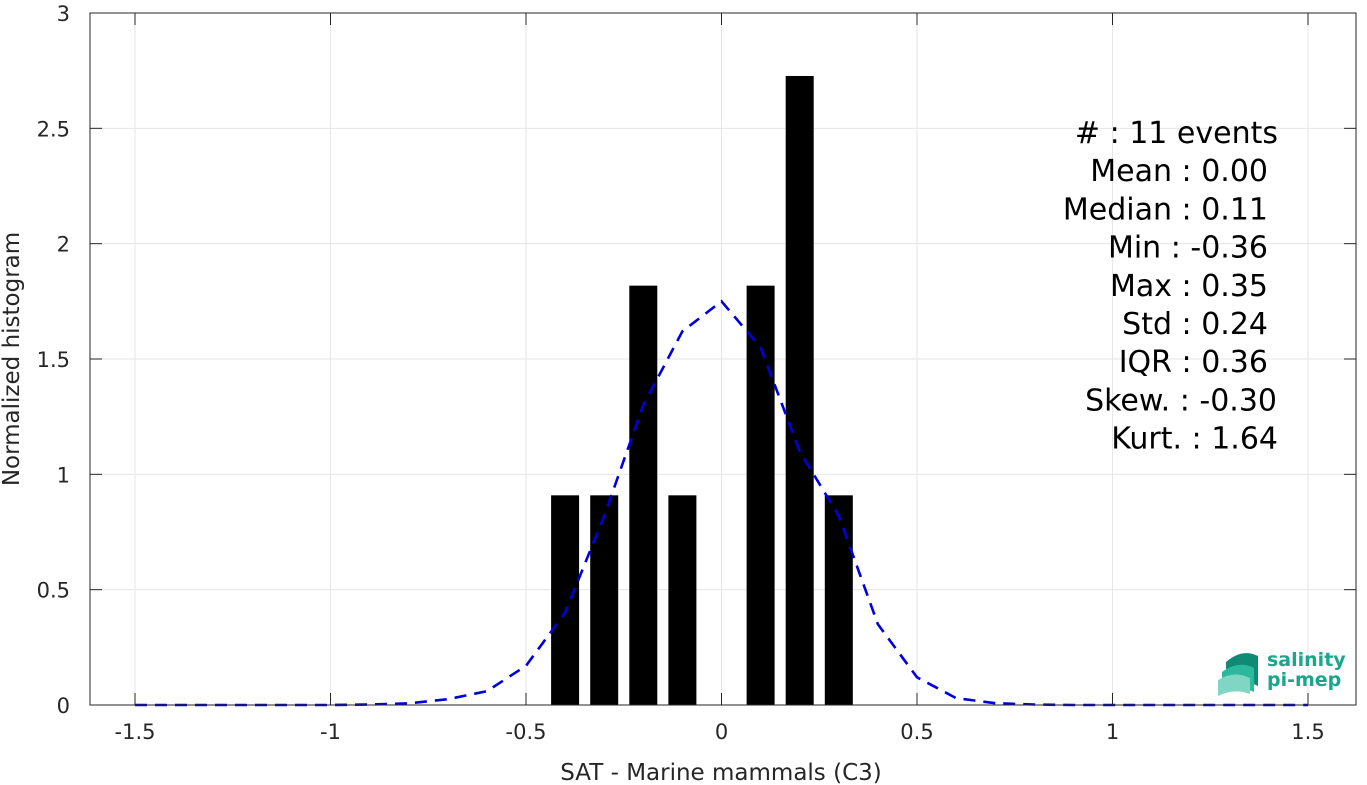  What do you see at coordinates (1179, 171) in the screenshot?
I see `stat-line: Mean : 0.00` at bounding box center [1179, 171].